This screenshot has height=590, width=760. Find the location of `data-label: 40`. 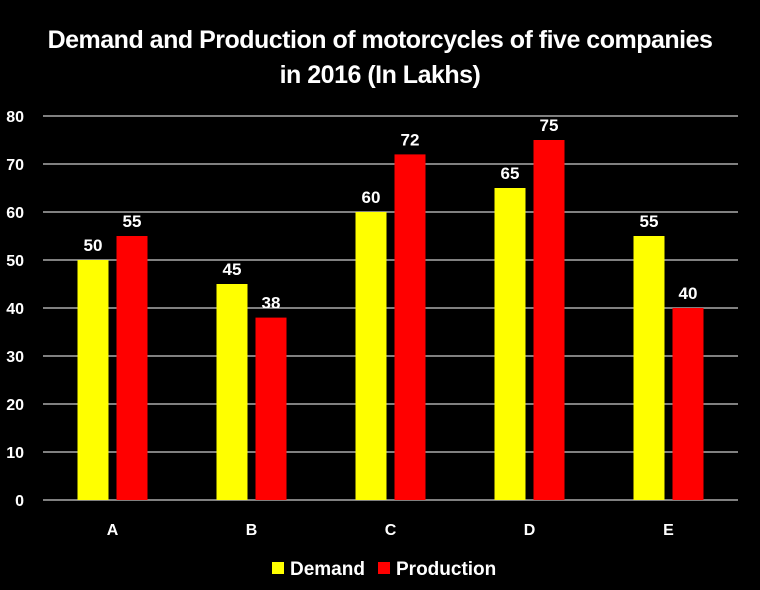

data-label: 40 is located at coordinates (688, 293).